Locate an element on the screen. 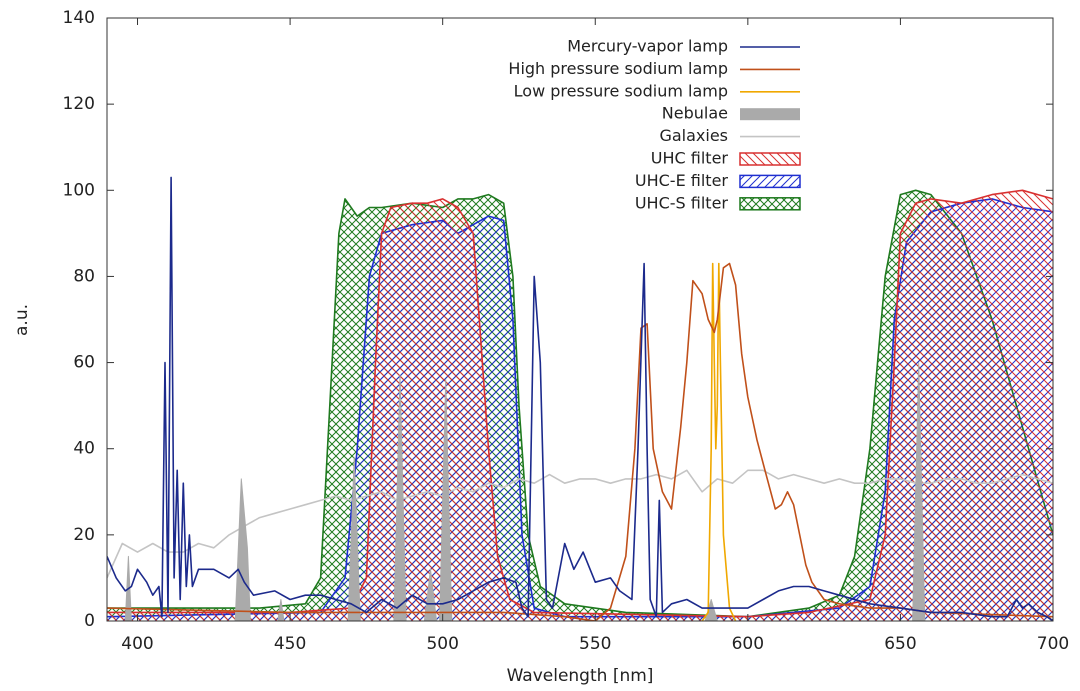 The height and width of the screenshot is (691, 1080). y-tick-label: 0 is located at coordinates (89, 621).